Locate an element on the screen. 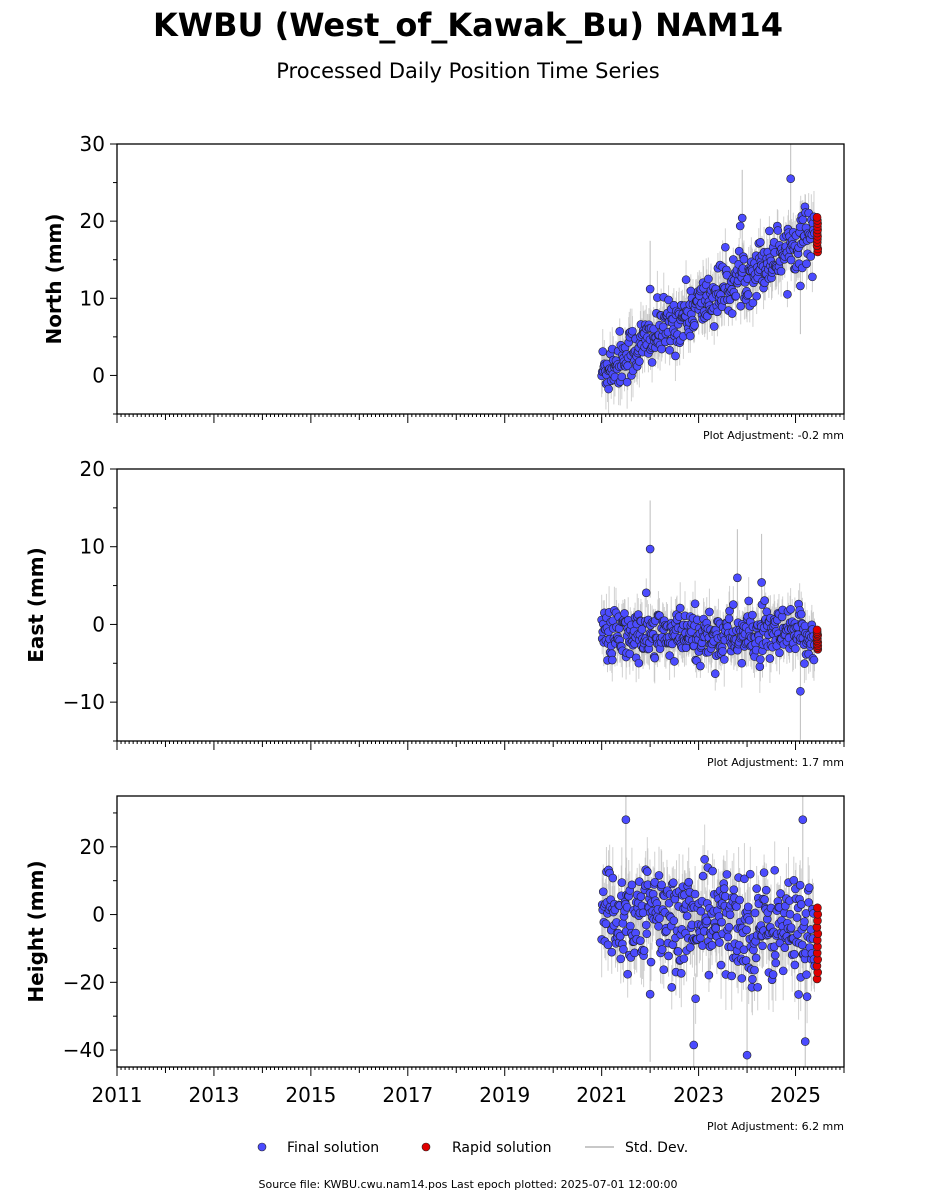 This screenshot has width=937, height=1200. legend-rapid-label: Rapid solution is located at coordinates (502, 1148).